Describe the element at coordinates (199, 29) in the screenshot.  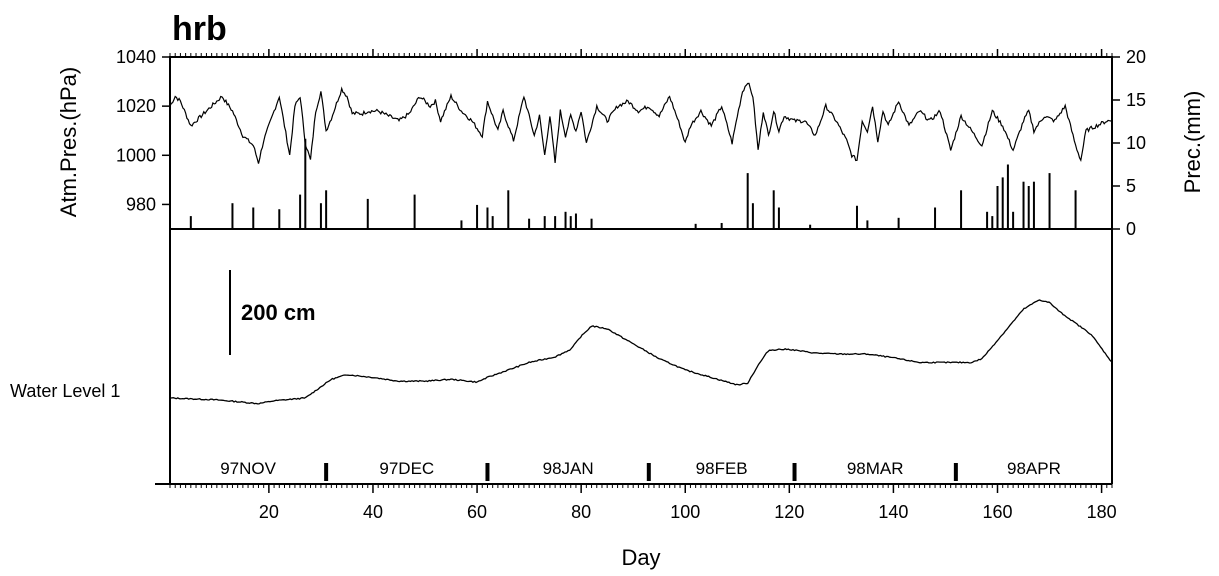
I see `chart-title: hrb` at that location.